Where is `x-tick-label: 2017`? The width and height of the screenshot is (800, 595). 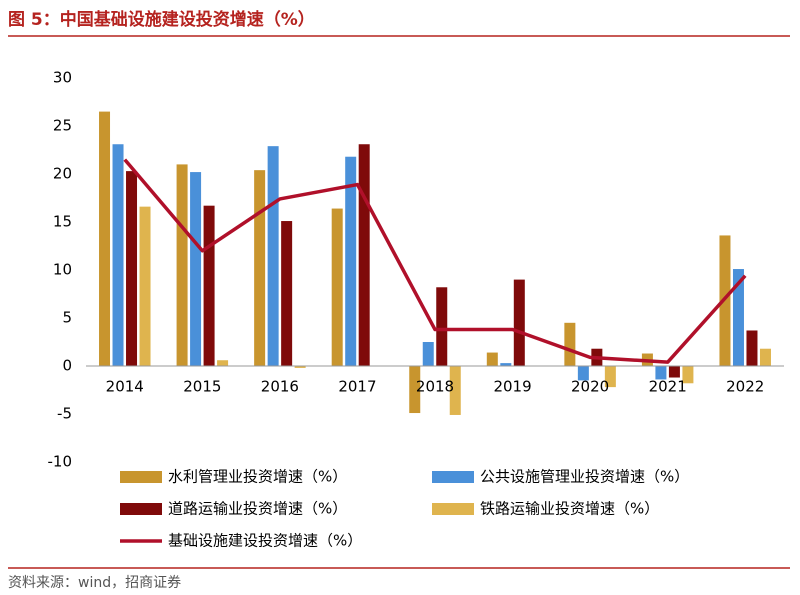
x-tick-label: 2017 is located at coordinates (357, 387).